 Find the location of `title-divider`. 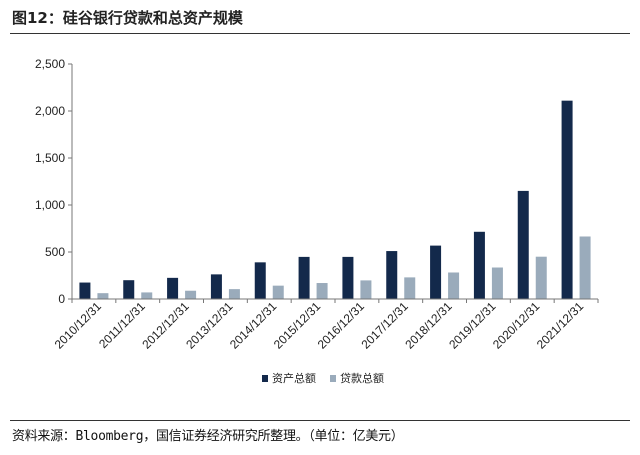

title-divider is located at coordinates (320, 33).